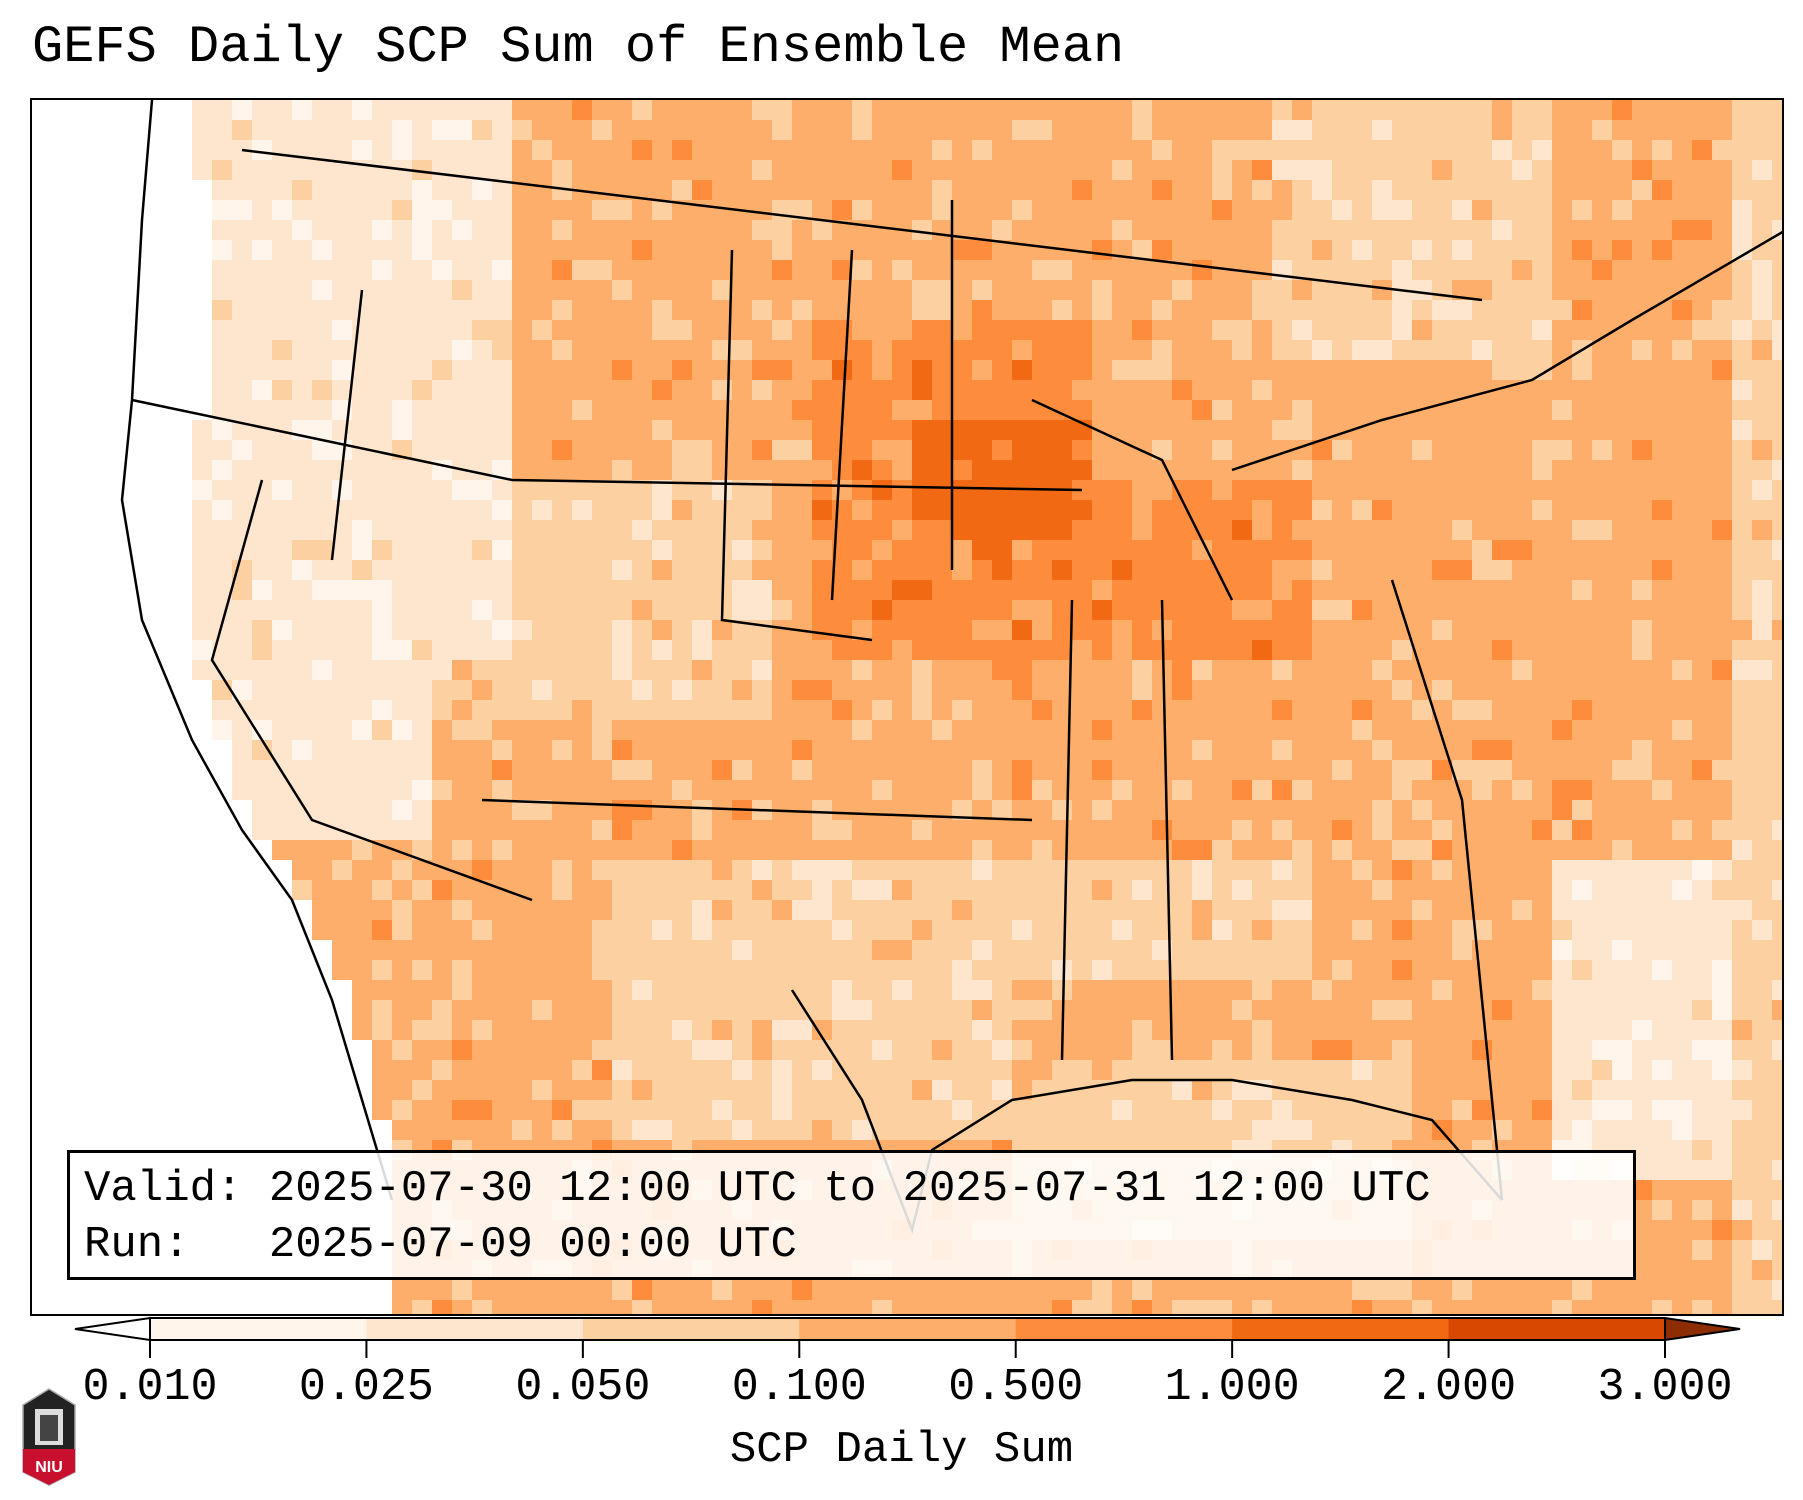  What do you see at coordinates (1232, 1387) in the screenshot?
I see `colorbar-tick-label: 1.000` at bounding box center [1232, 1387].